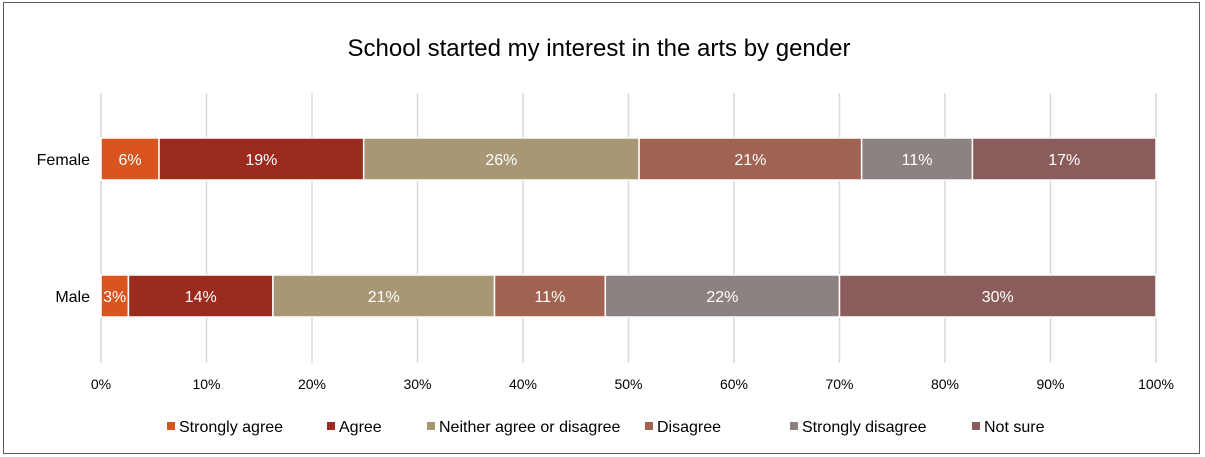  I want to click on x-tick-label: 90%, so click(1050, 384).